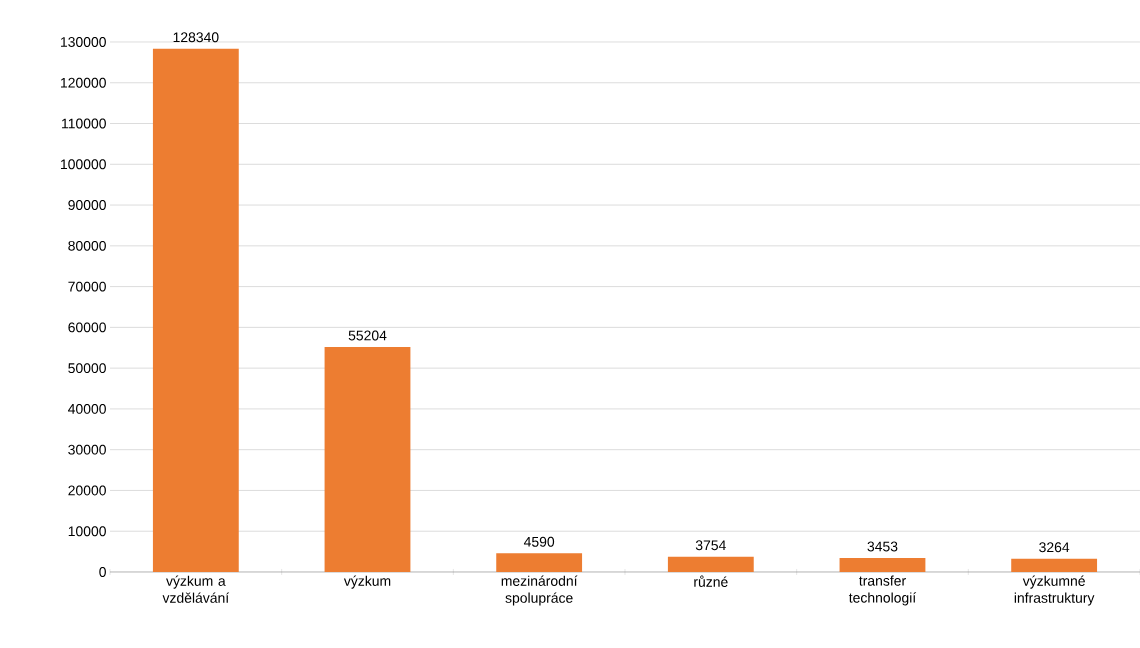 The height and width of the screenshot is (648, 1140). I want to click on data-label: 55204, so click(367, 335).